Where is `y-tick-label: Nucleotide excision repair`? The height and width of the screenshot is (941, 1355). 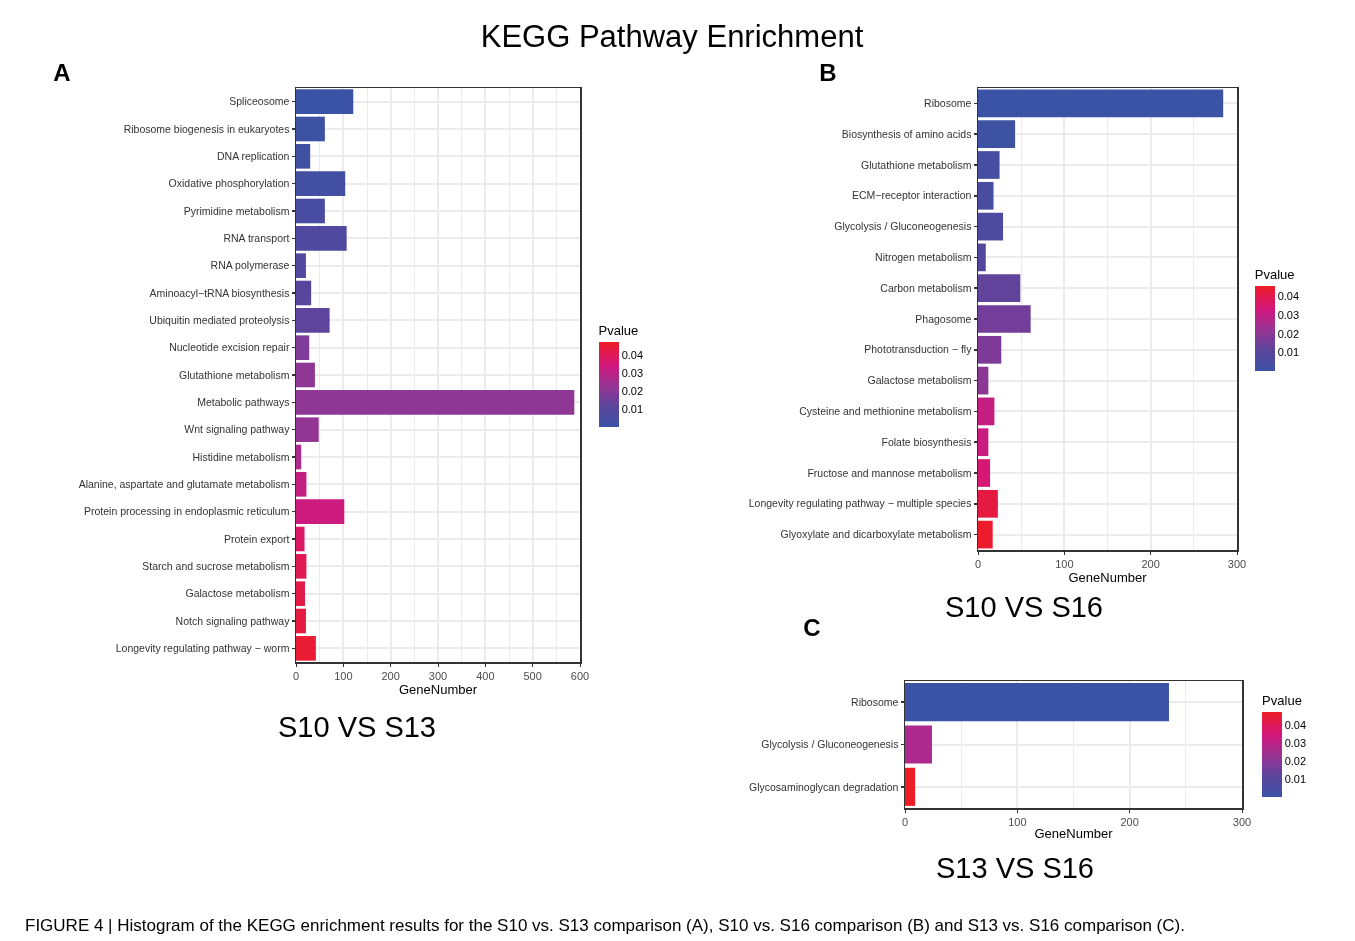 y-tick-label: Nucleotide excision repair is located at coordinates (229, 347).